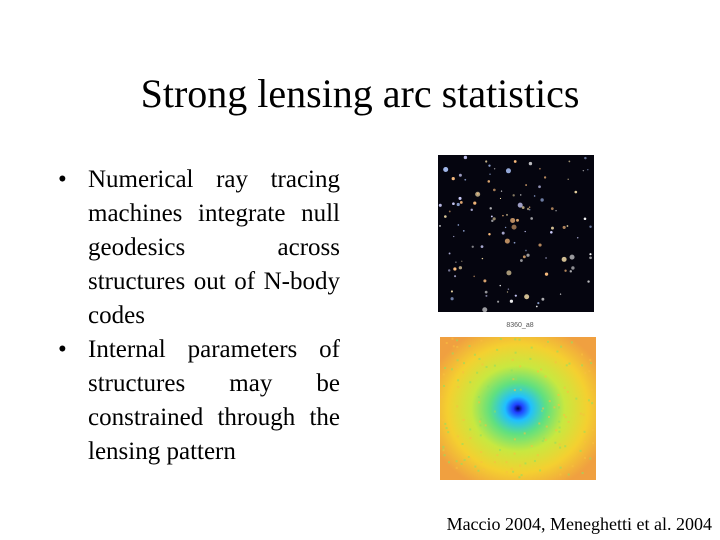 The height and width of the screenshot is (540, 720). What do you see at coordinates (515, 234) in the screenshot?
I see `galaxies` at bounding box center [515, 234].